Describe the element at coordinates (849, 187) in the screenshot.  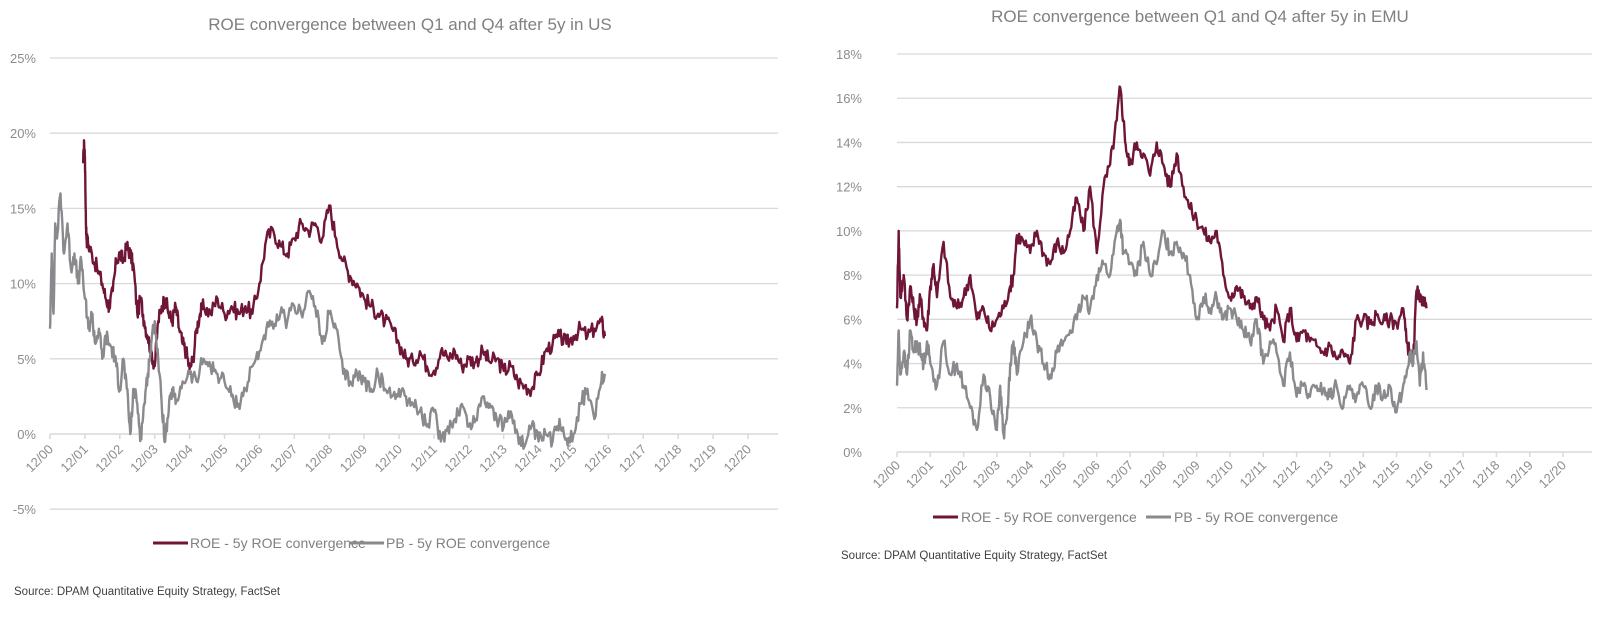
I see `y-tick-label: 12%` at that location.